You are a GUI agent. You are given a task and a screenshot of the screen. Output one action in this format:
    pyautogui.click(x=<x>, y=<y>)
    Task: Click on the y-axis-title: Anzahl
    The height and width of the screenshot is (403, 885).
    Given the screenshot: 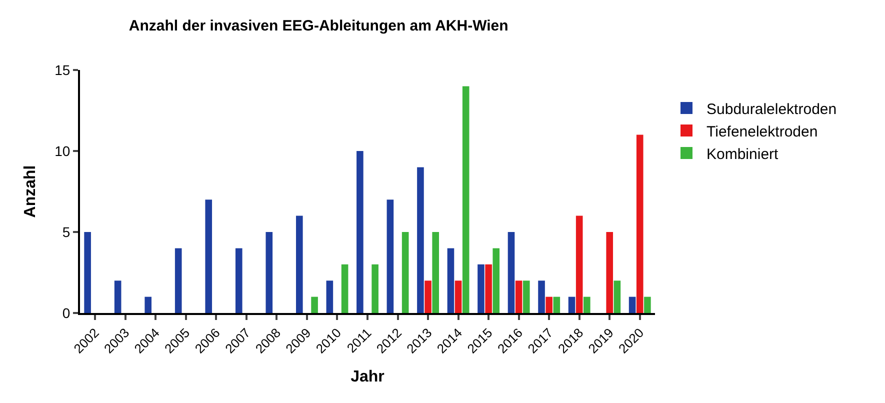 What is the action you would take?
    pyautogui.click(x=31, y=191)
    